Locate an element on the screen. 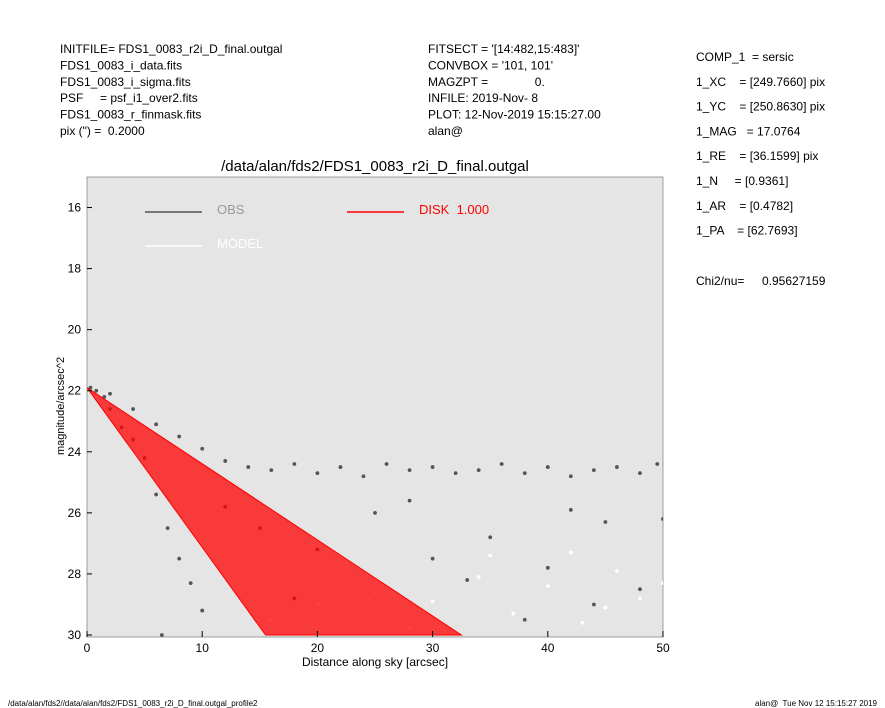  header-line: 1_XC = [249.7660] pix is located at coordinates (760, 82).